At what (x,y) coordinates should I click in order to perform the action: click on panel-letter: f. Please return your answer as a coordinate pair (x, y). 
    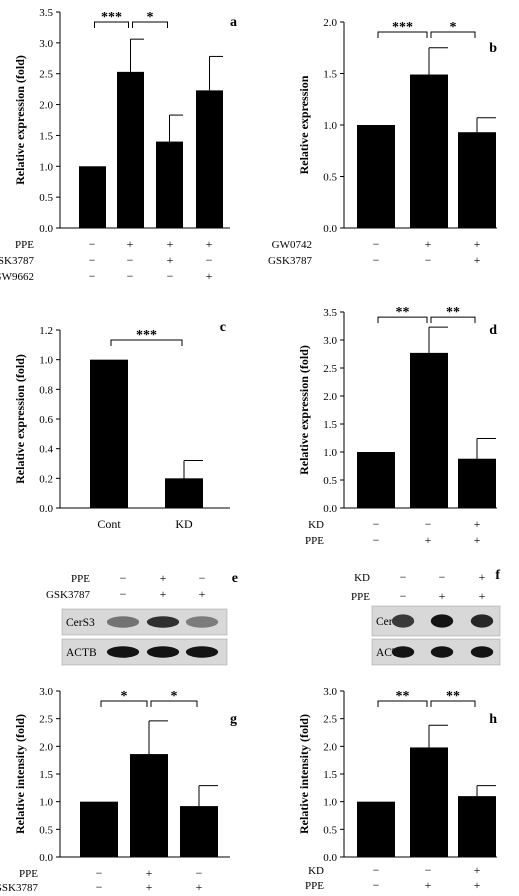
    Looking at the image, I should click on (497, 575).